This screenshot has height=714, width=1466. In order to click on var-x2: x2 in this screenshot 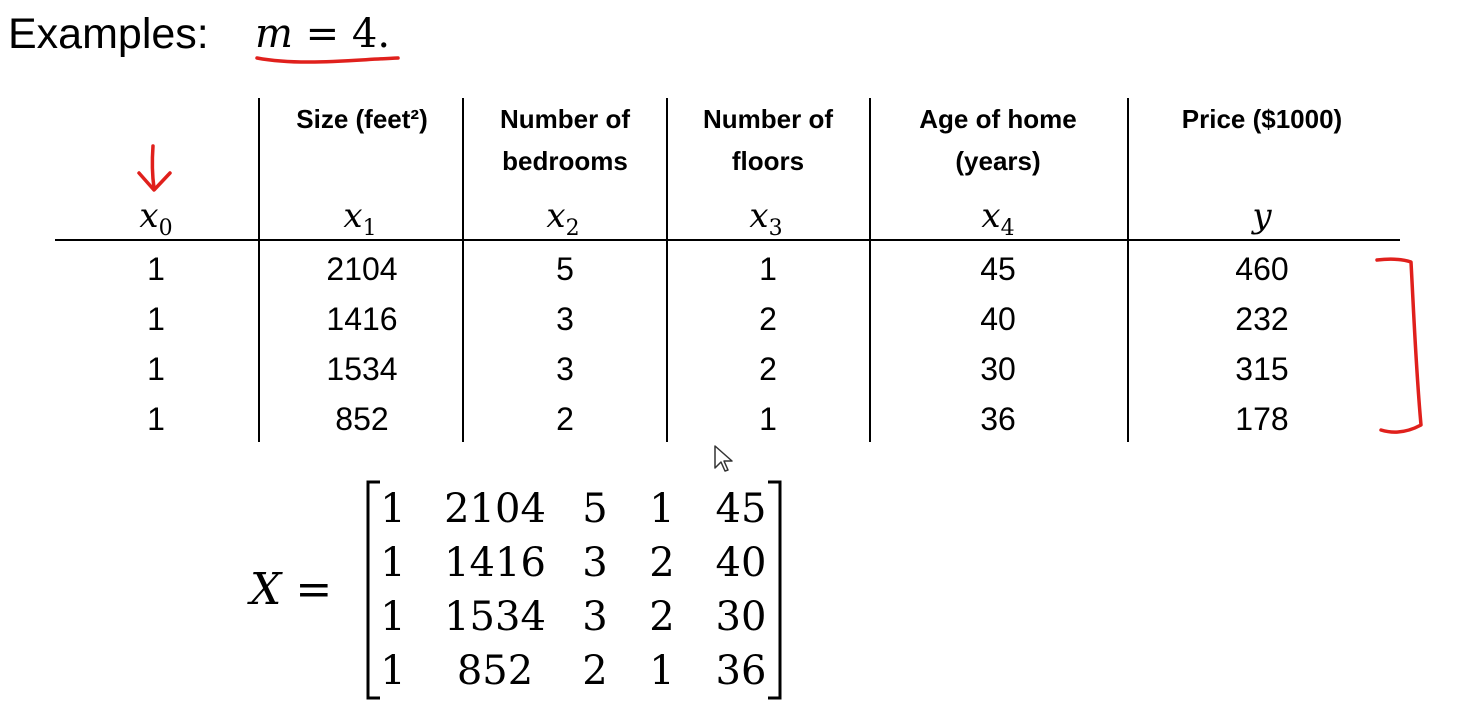, I will do `click(563, 222)`.